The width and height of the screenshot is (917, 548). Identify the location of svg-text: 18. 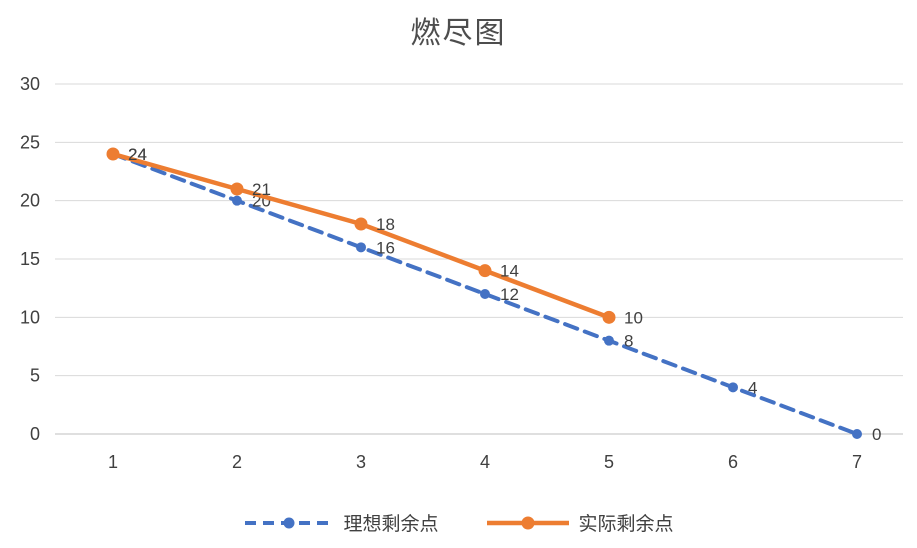
(385, 224).